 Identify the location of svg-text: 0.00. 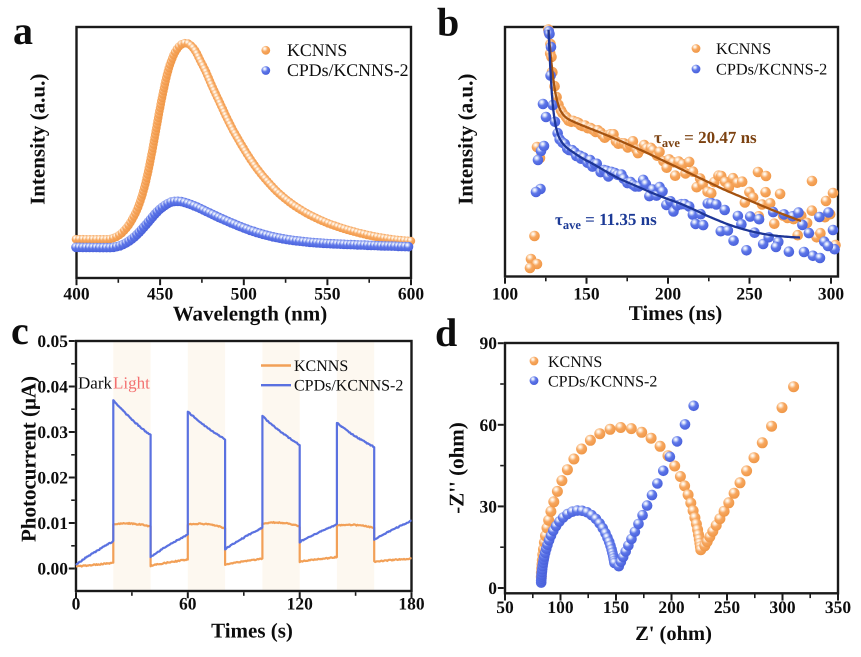
(52, 569).